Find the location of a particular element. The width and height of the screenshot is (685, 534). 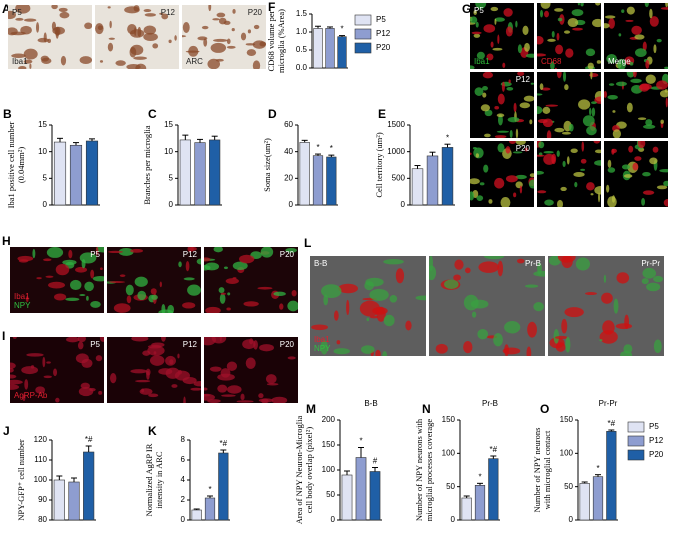

panel-letter: I is located at coordinates (3, 336).